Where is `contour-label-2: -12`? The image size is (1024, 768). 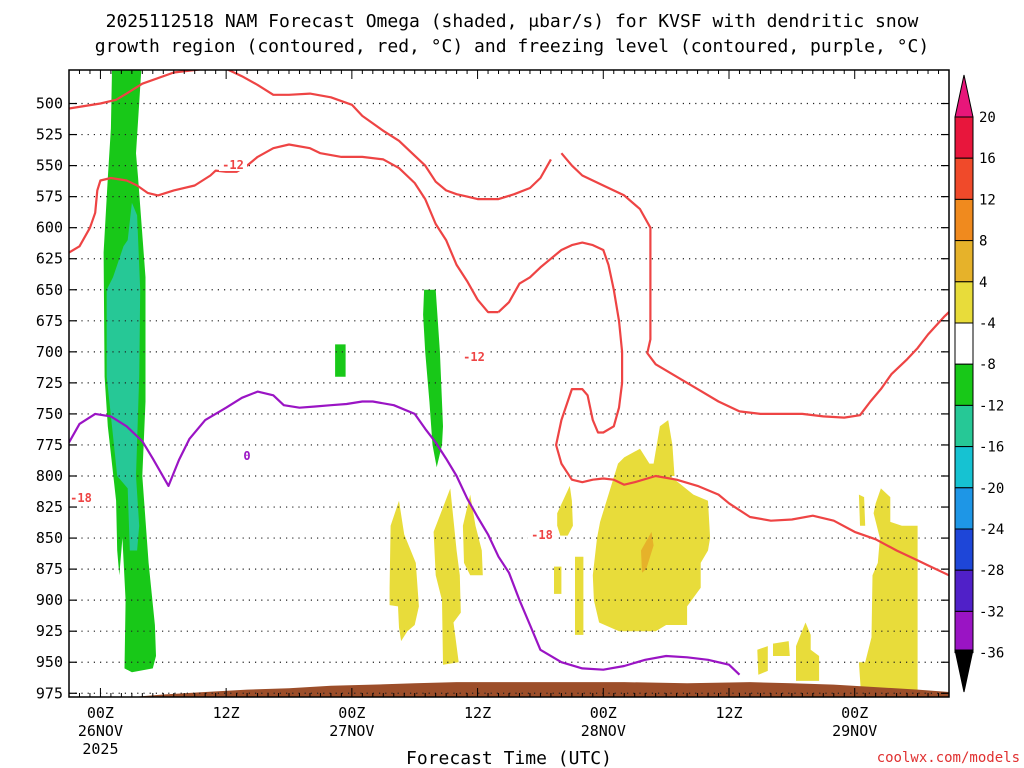
contour-label-2: -12 is located at coordinates (233, 165).